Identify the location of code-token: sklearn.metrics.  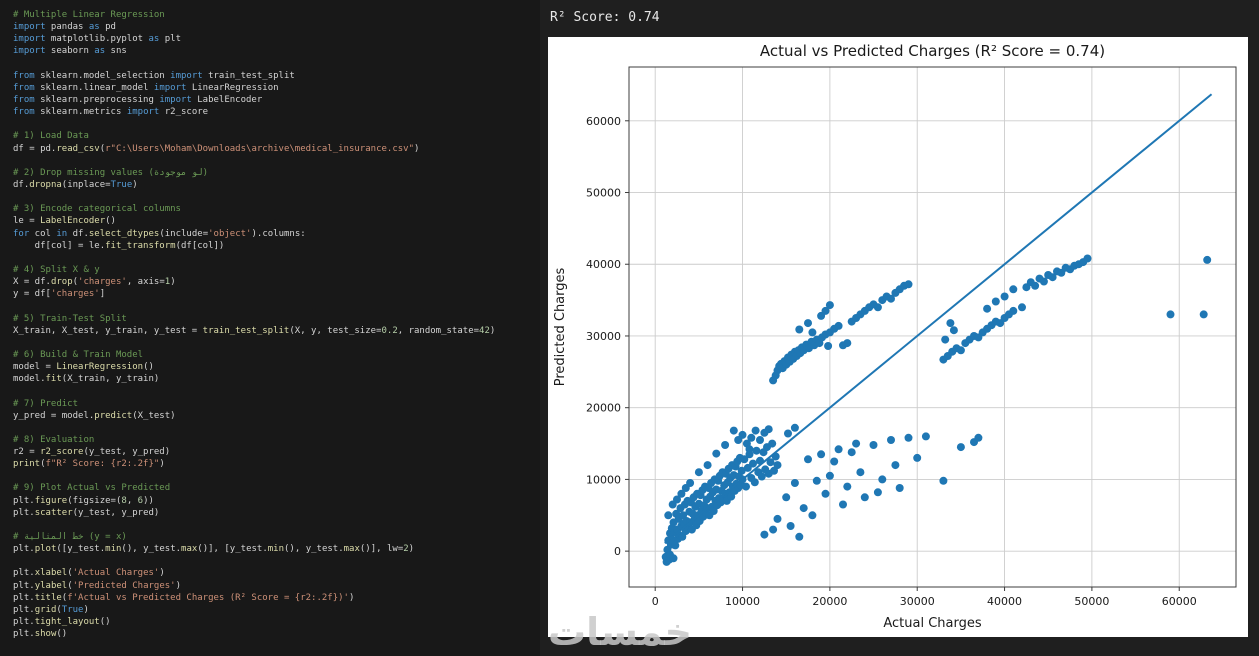
(80, 112).